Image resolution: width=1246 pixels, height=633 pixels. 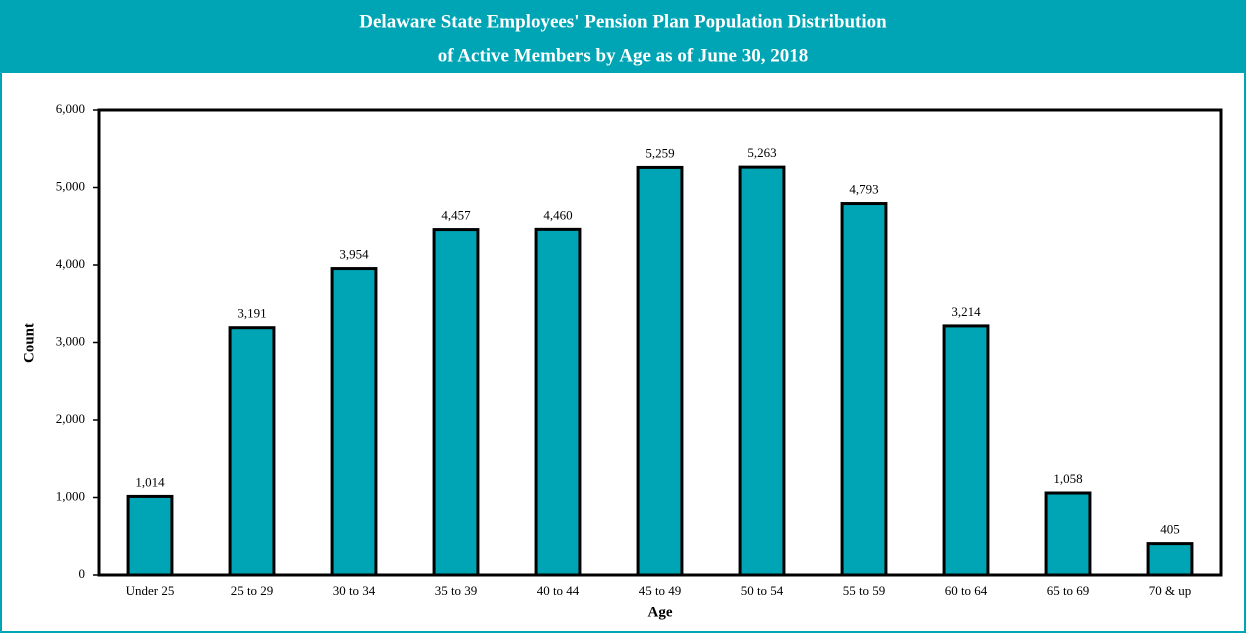 What do you see at coordinates (82, 573) in the screenshot?
I see `y-tick-label: 0` at bounding box center [82, 573].